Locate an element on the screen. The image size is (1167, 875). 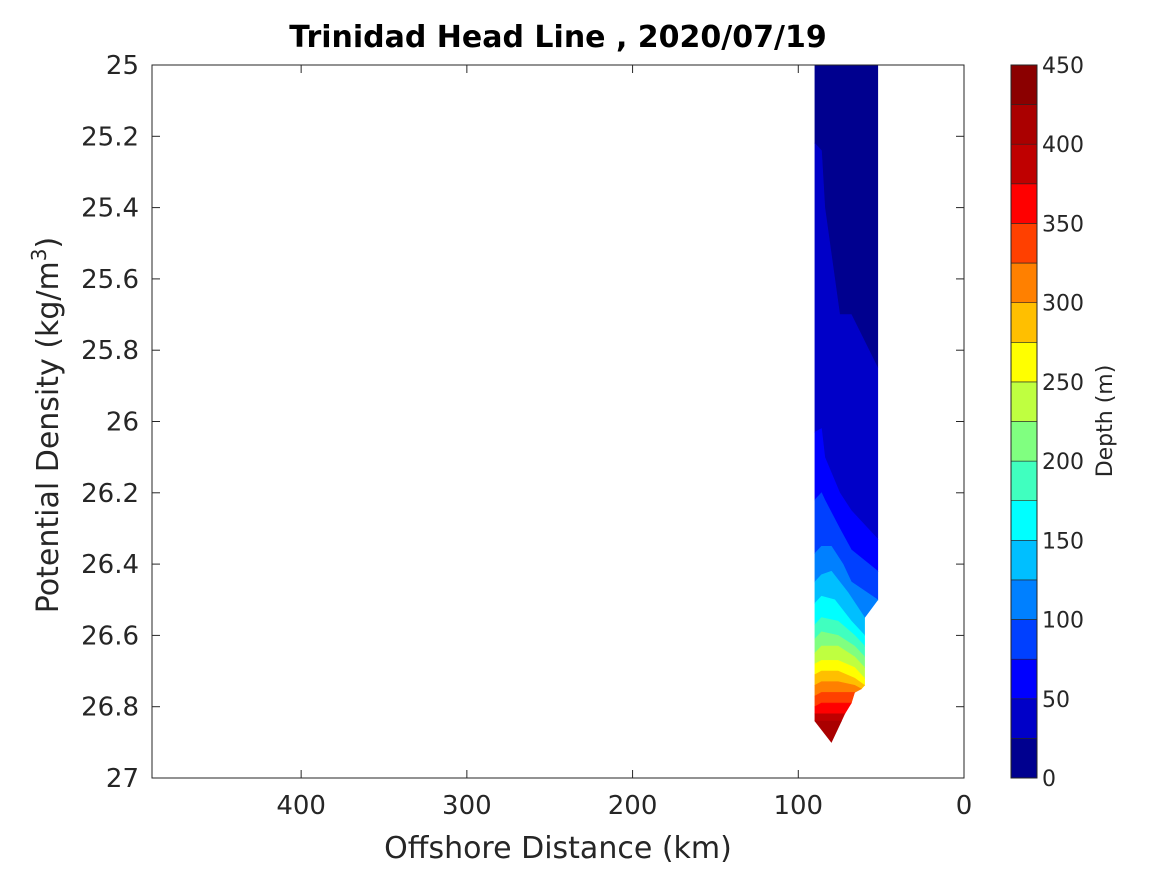
y-axis-label-close: ) is located at coordinates (48, 243).